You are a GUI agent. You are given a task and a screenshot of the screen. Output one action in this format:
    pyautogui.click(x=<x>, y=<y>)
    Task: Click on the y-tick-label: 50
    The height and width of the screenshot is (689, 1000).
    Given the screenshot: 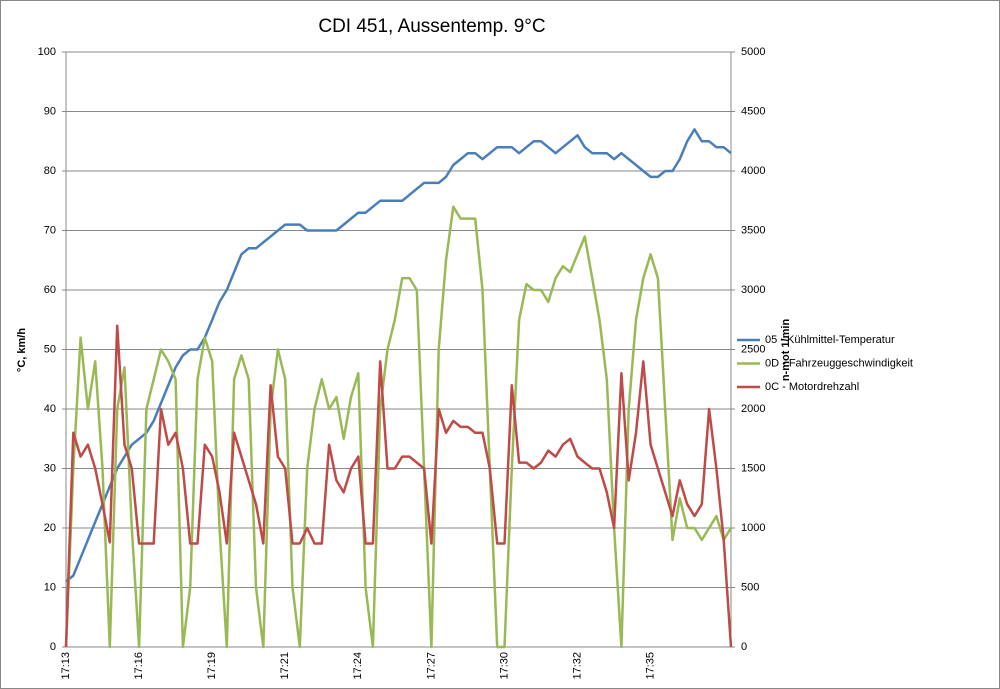 What is the action you would take?
    pyautogui.click(x=50, y=349)
    